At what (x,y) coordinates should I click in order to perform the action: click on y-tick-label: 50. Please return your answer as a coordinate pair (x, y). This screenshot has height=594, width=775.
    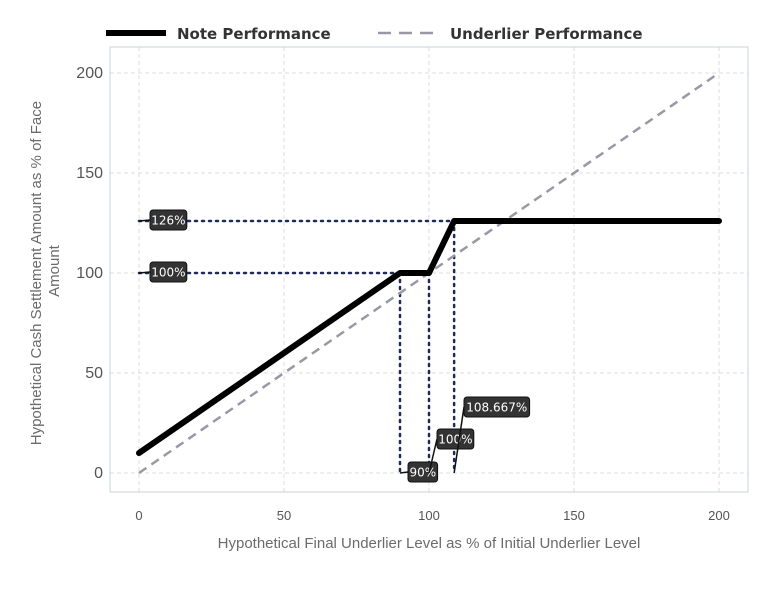
    Looking at the image, I should click on (94, 373).